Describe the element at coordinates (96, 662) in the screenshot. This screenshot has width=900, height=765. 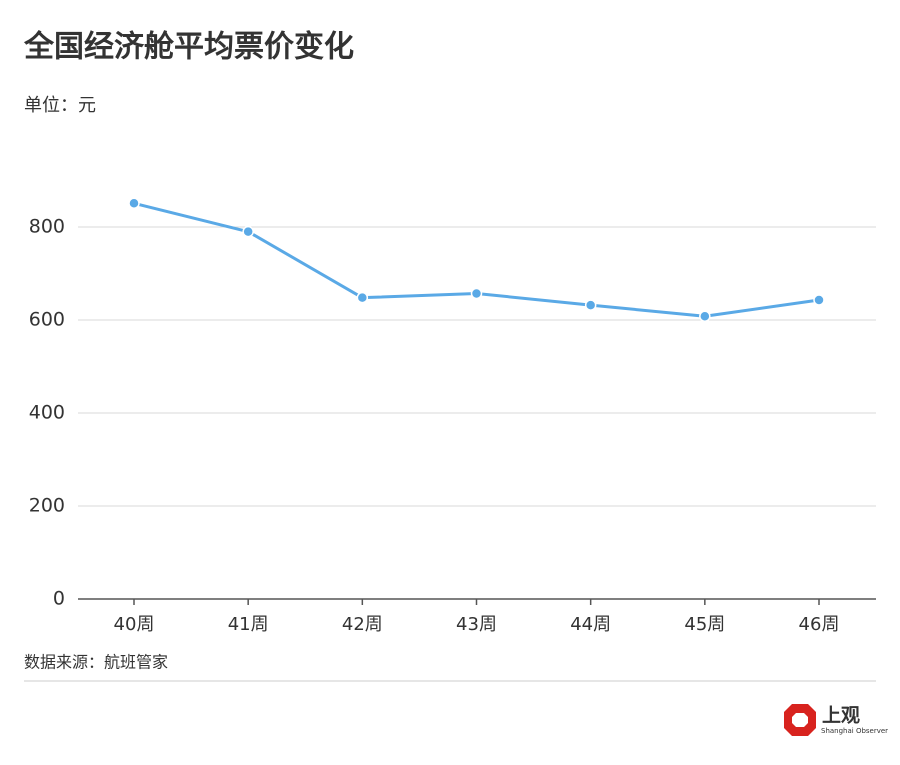
I see `source-note: 数据来源：航班管家` at that location.